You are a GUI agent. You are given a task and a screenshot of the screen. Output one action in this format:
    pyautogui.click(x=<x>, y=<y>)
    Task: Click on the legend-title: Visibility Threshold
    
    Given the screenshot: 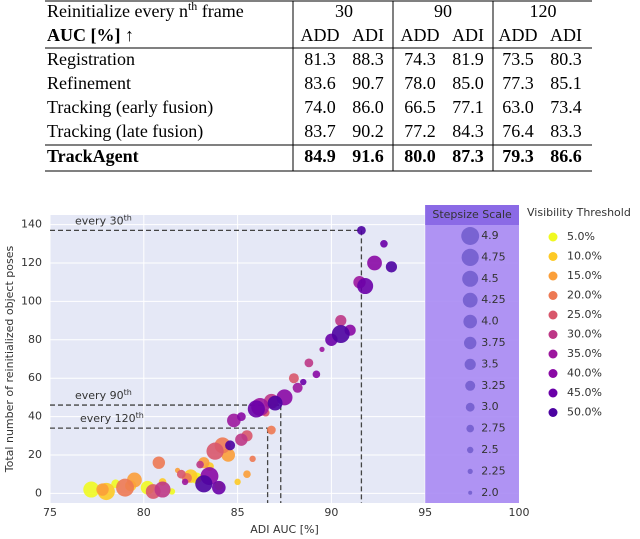 What is the action you would take?
    pyautogui.click(x=579, y=212)
    